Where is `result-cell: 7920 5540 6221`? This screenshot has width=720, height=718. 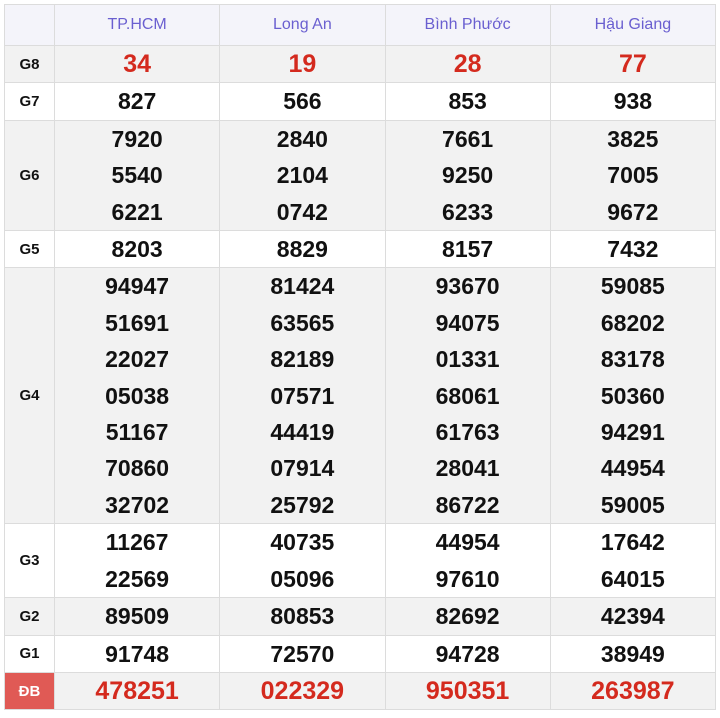
result-cell: 7920 5540 6221 is located at coordinates (137, 175).